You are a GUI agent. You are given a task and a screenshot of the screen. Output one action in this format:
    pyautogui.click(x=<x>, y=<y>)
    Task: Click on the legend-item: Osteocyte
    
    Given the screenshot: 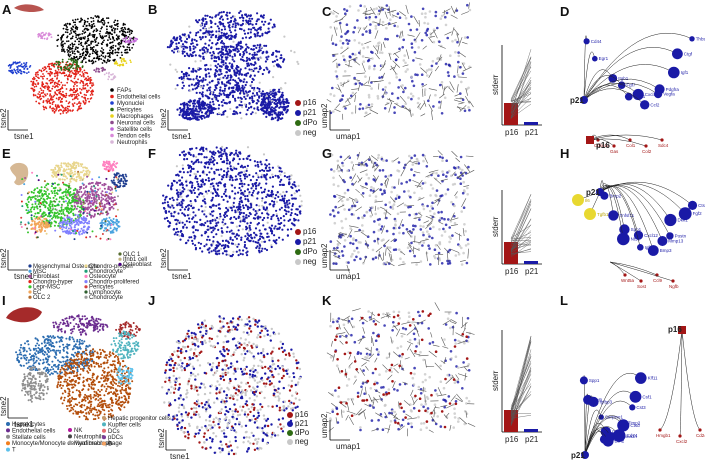 What is the action you would take?
    pyautogui.click(x=100, y=277)
    